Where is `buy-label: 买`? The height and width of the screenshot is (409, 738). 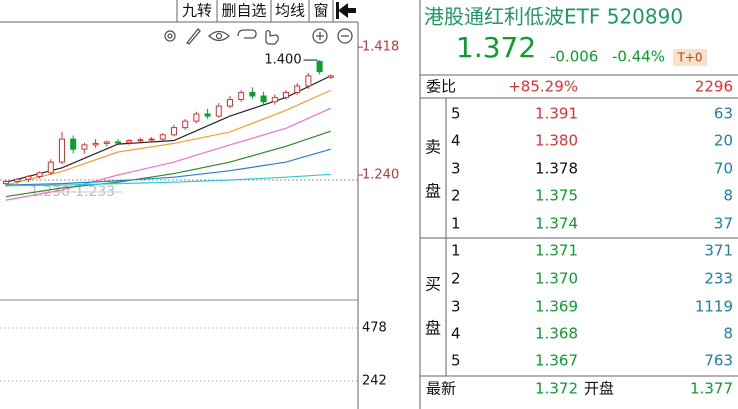
buy-label: 买 is located at coordinates (433, 284).